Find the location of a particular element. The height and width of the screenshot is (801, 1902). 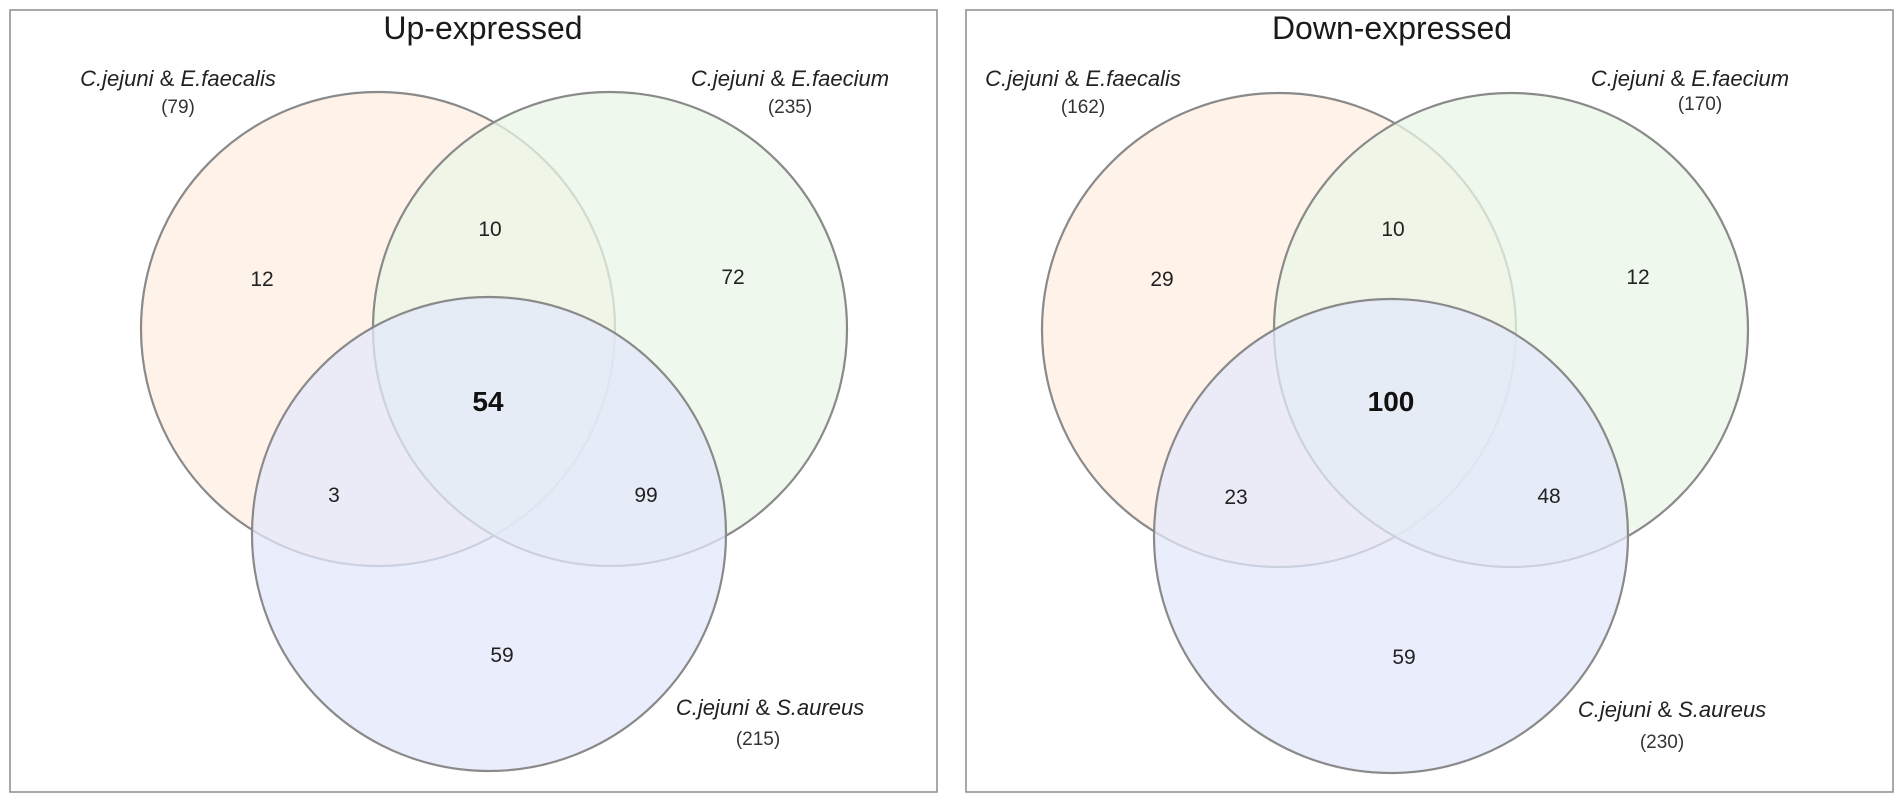

region-faecalis-aureus: 3 is located at coordinates (334, 495).